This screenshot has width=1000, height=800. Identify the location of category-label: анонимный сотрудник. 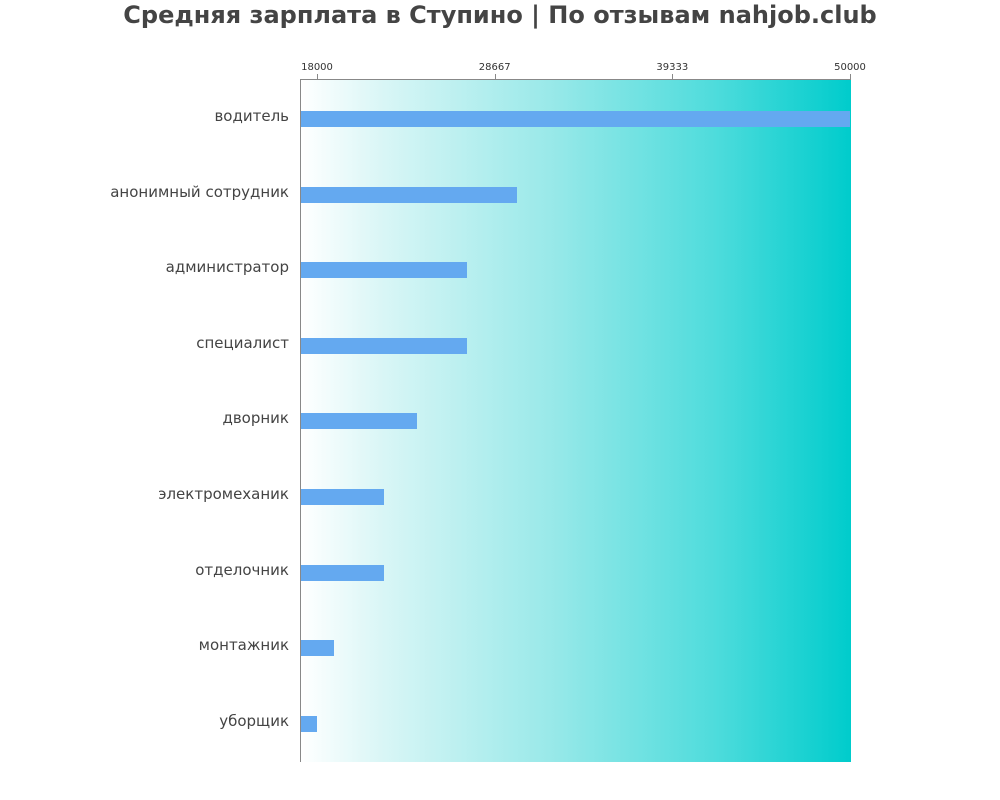
(199, 191).